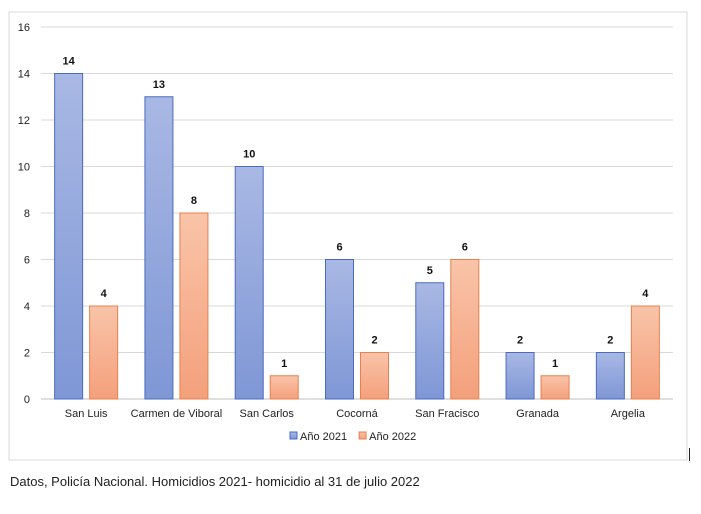  What do you see at coordinates (267, 414) in the screenshot?
I see `x-tick-label: San Carlos` at bounding box center [267, 414].